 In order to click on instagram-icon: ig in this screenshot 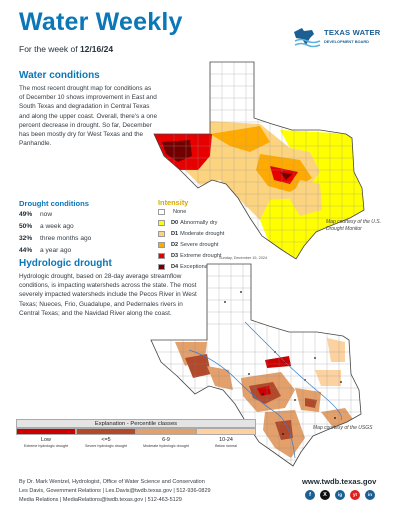, I will do `click(340, 495)`.